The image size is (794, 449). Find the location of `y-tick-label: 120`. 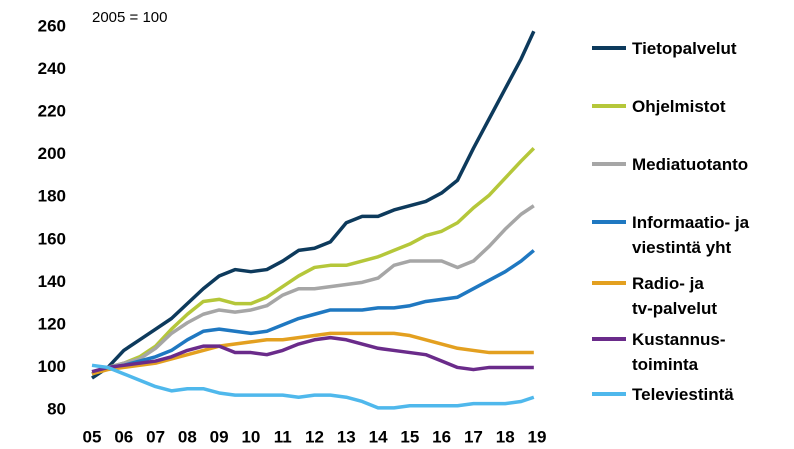

y-tick-label: 120 is located at coordinates (52, 323).